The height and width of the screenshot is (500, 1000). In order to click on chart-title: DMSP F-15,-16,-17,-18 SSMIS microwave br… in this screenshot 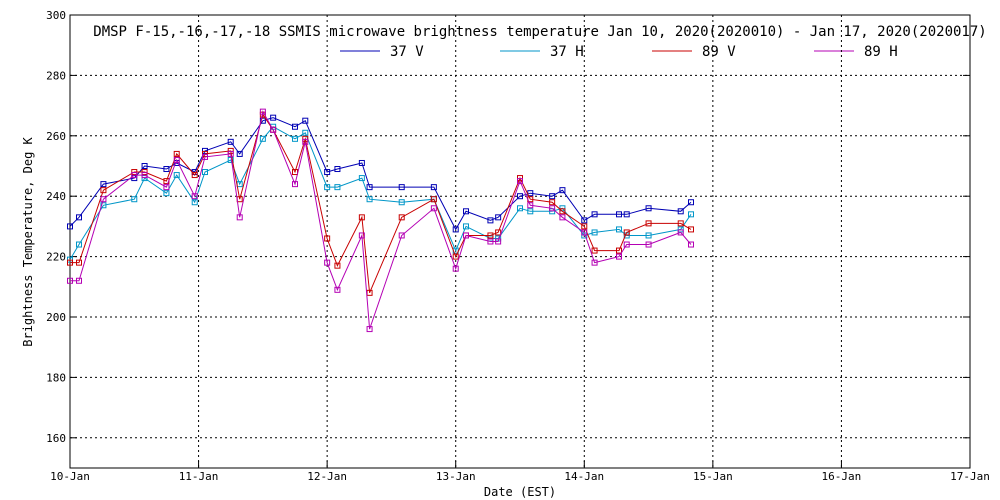, I will do `click(539, 32)`.